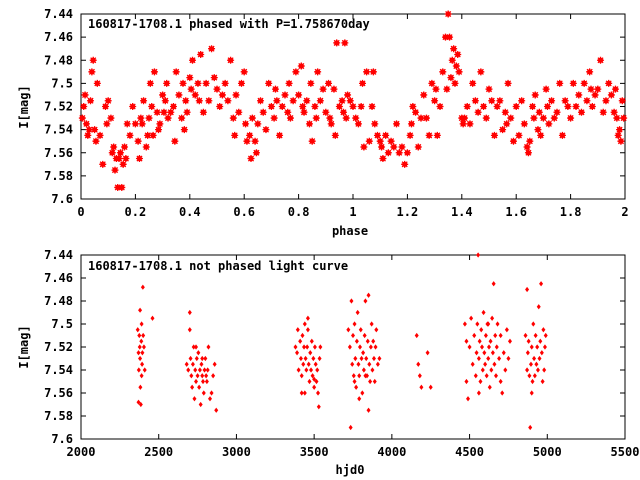 The width and height of the screenshot is (640, 480). I want to click on y-tick-label: 7.6, so click(62, 199).